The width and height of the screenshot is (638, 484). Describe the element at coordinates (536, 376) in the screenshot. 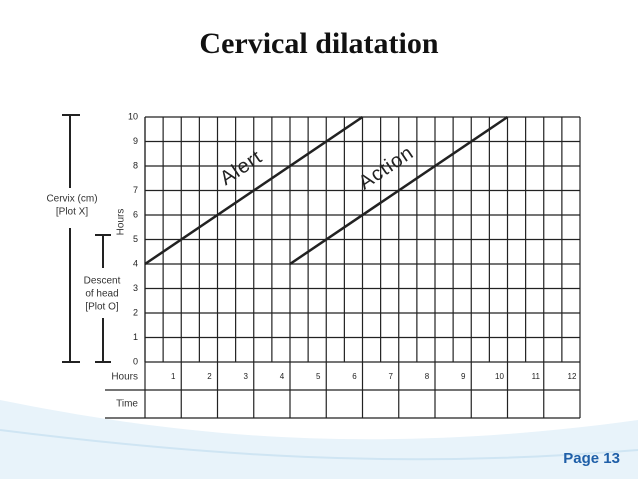

I see `x-tick-label: 11` at that location.